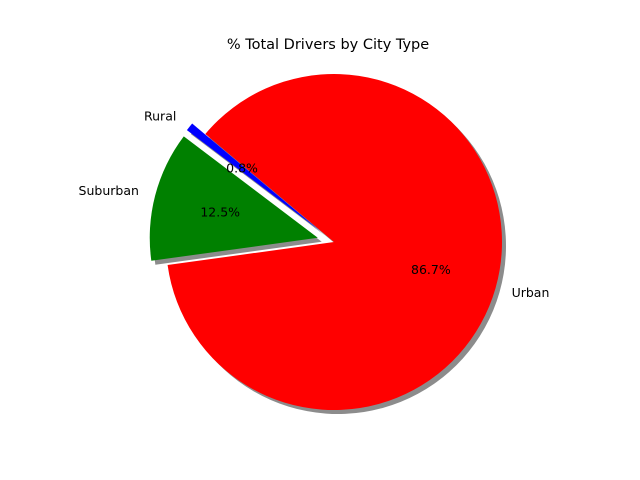  Describe the element at coordinates (431, 269) in the screenshot. I see `slice-percent-urban: 86.7%` at that location.